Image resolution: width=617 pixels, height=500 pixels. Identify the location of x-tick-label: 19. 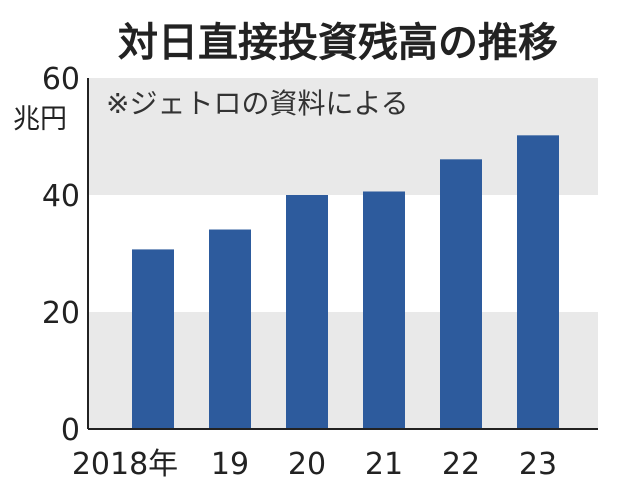
(230, 464).